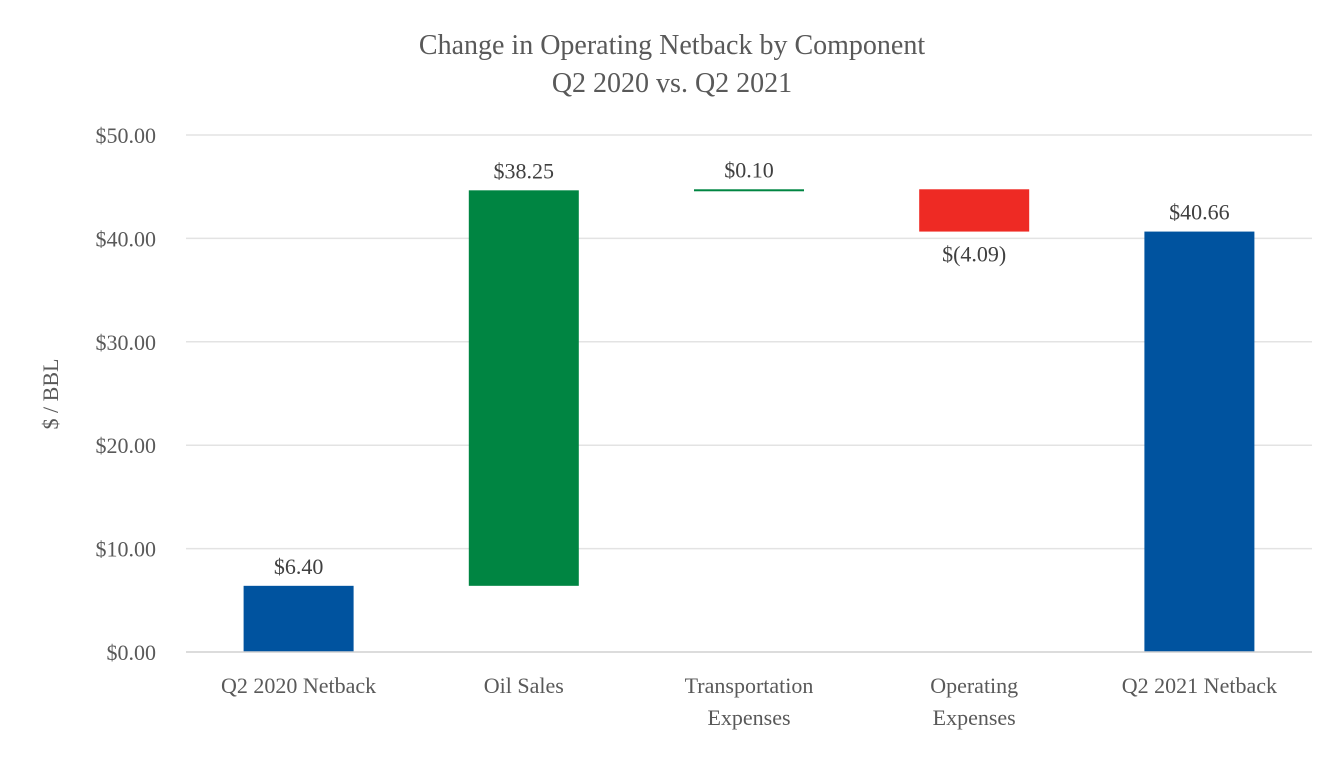  What do you see at coordinates (126, 238) in the screenshot?
I see `y-tick-label: $40.00` at bounding box center [126, 238].